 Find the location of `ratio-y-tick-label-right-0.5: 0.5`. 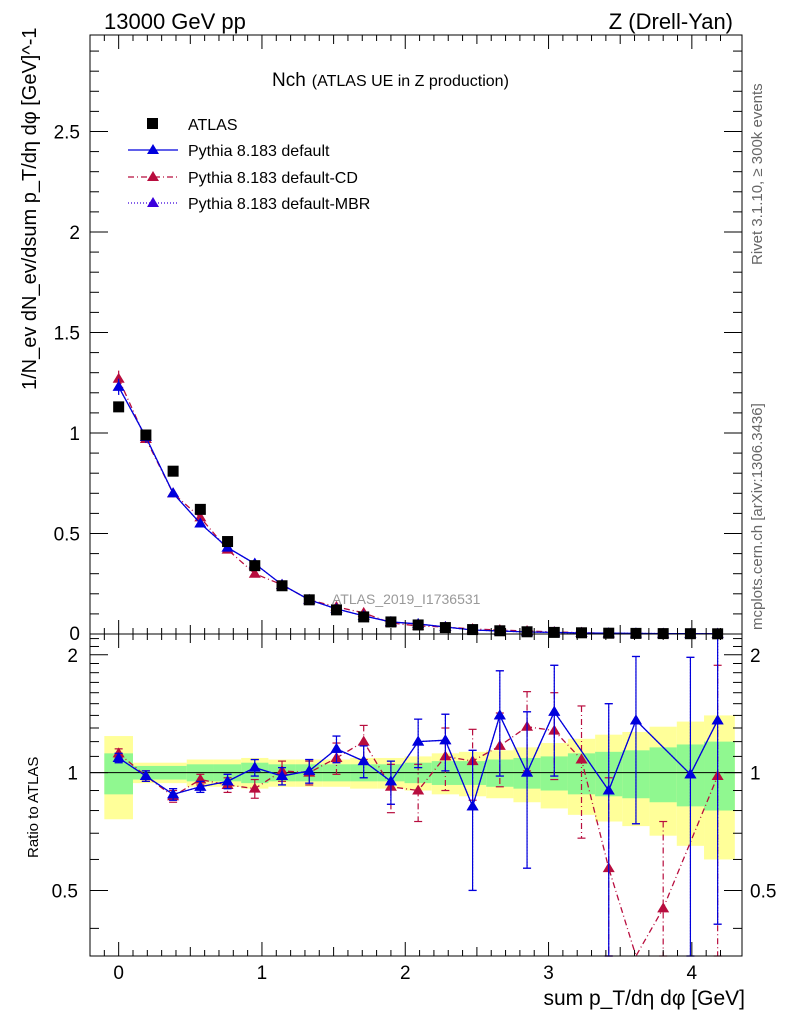

ratio-y-tick-label-right-0.5: 0.5 is located at coordinates (763, 891).